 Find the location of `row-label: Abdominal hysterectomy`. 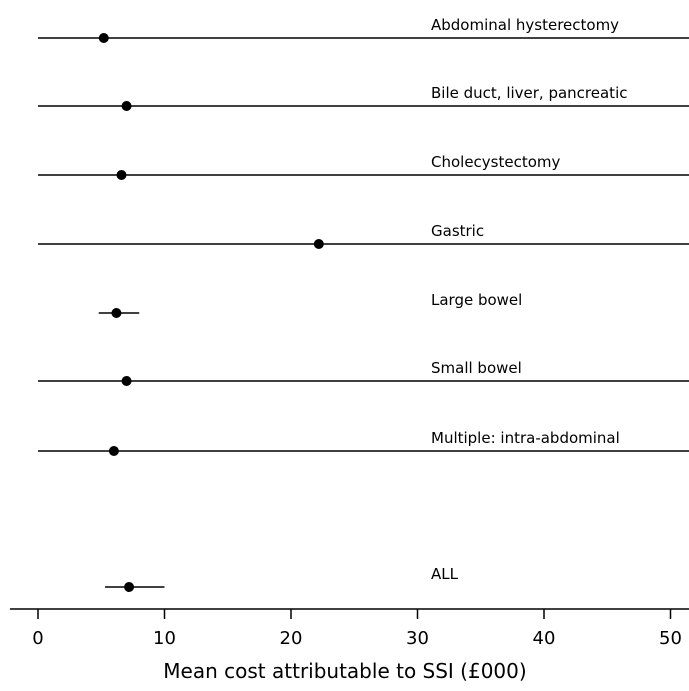

row-label: Abdominal hysterectomy is located at coordinates (525, 25).